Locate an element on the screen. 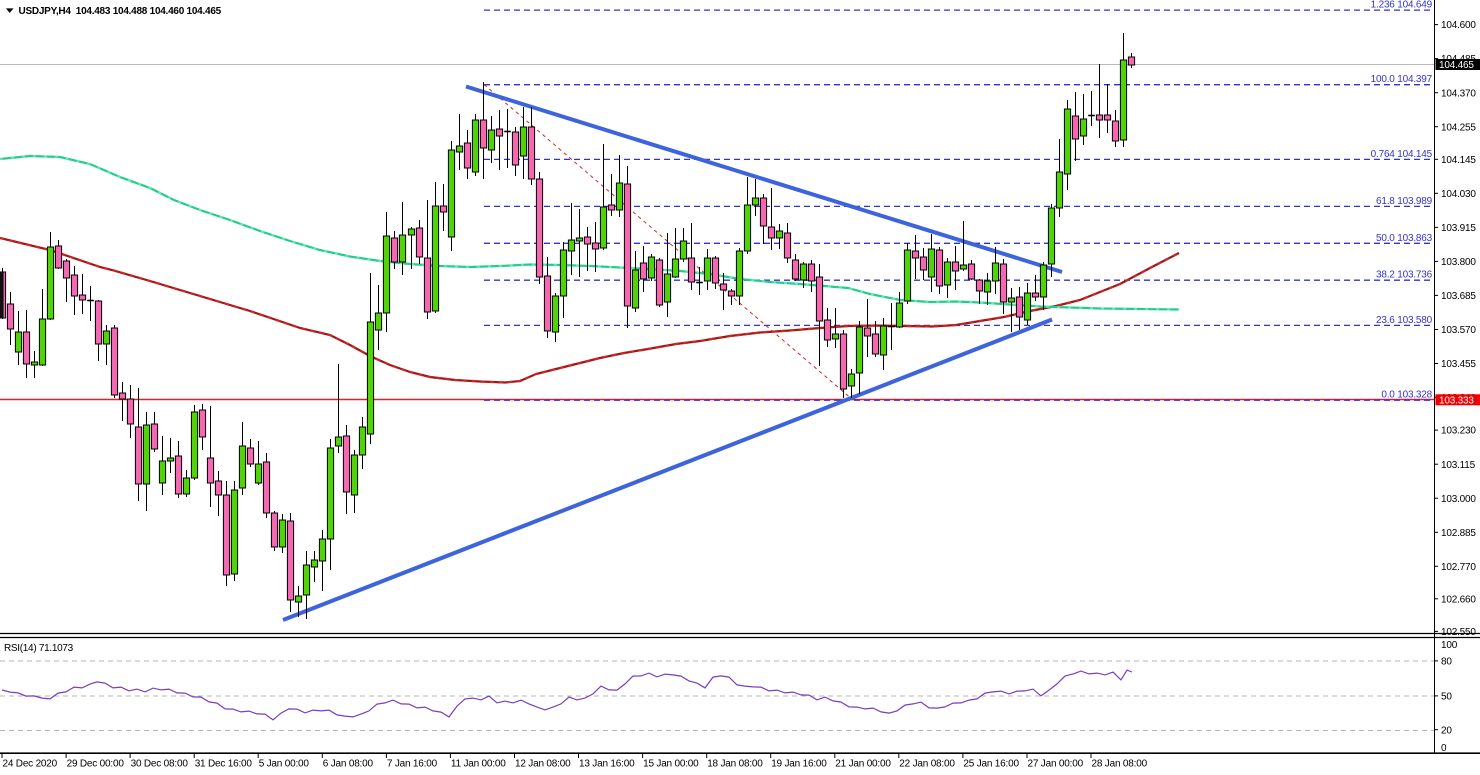 The width and height of the screenshot is (1480, 775). svg-text: 103.800 is located at coordinates (1458, 262).